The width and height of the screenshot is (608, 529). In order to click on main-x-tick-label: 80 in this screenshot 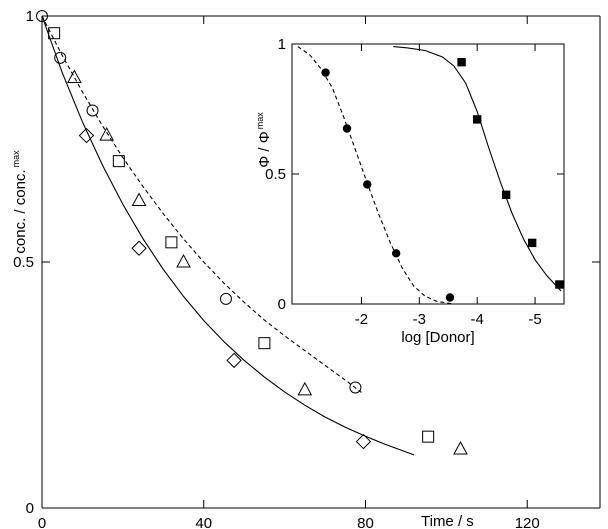, I will do `click(365, 522)`.